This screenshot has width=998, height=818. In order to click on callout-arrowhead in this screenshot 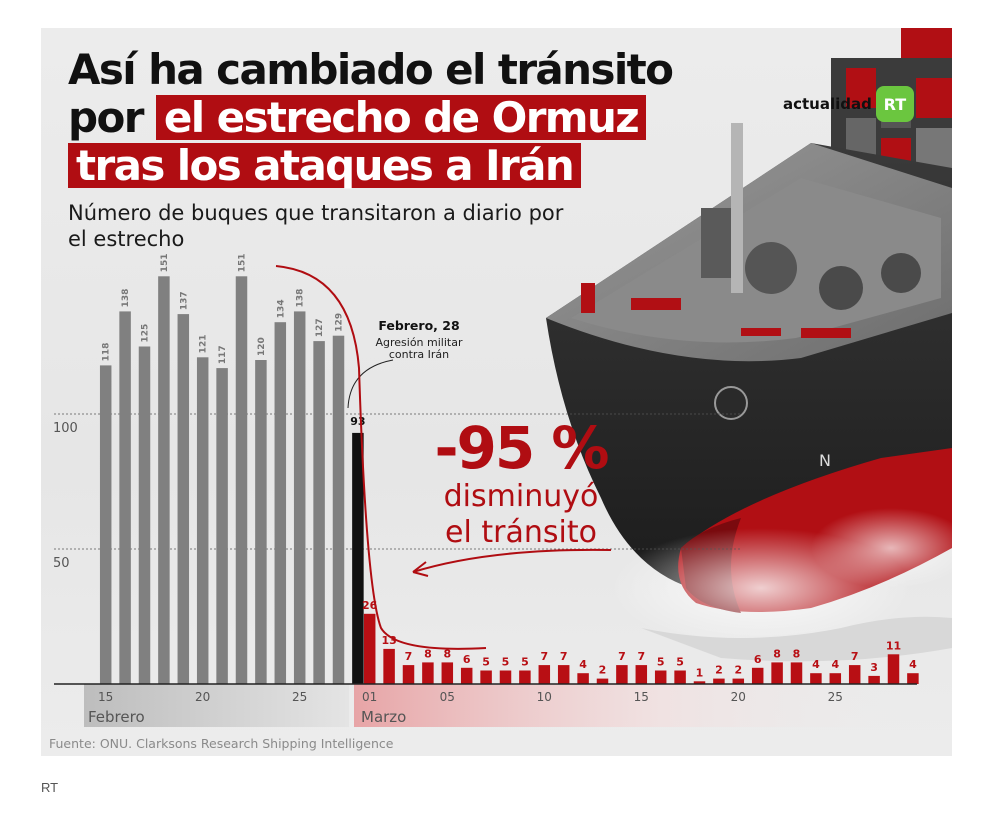, I will do `click(420, 569)`.